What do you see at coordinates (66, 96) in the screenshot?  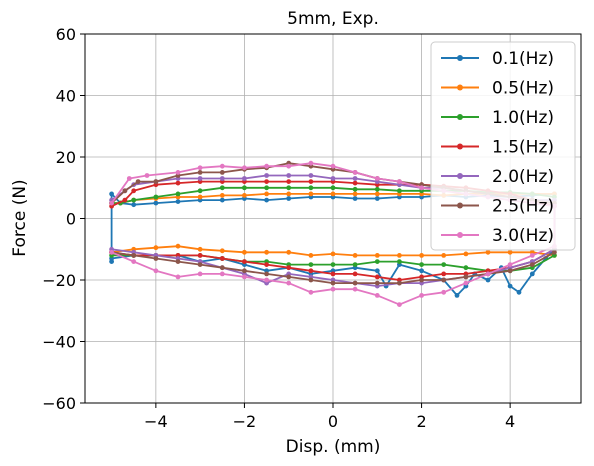 I see `y-tick-label: 40` at bounding box center [66, 96].